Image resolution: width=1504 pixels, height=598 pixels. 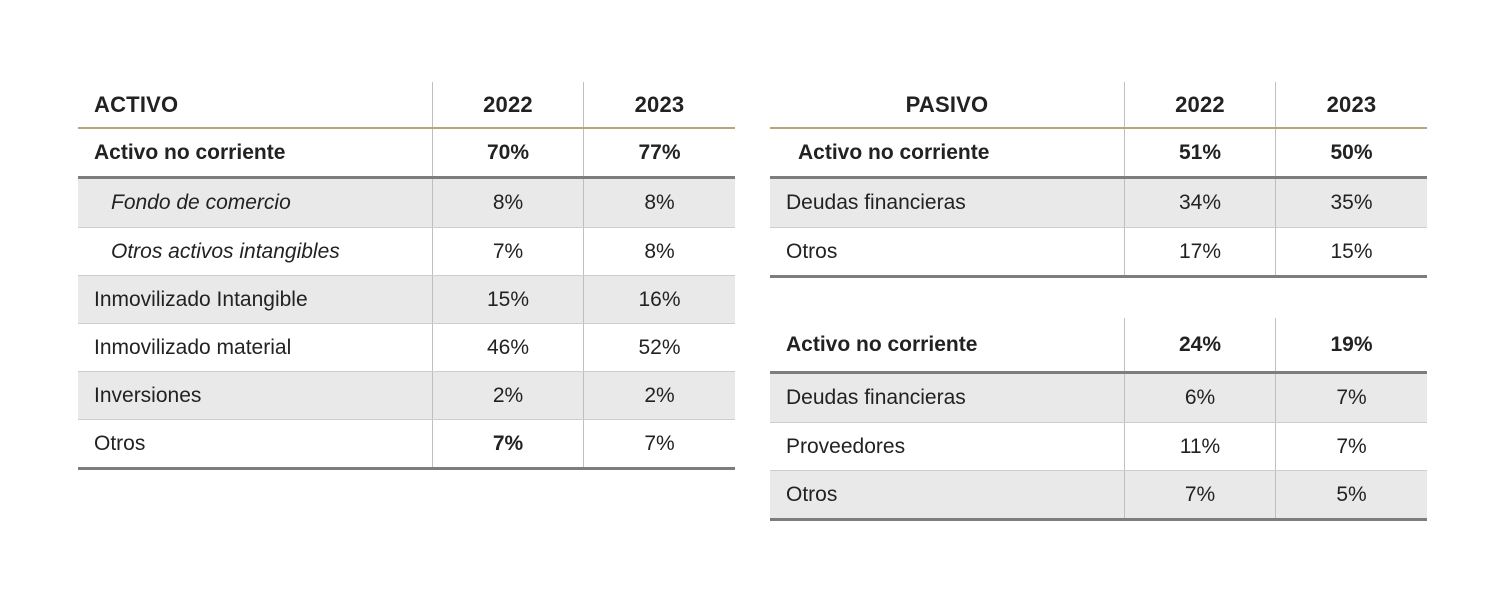 I want to click on activo-header-row: ACTIVO 2022 2023, so click(x=406, y=104).